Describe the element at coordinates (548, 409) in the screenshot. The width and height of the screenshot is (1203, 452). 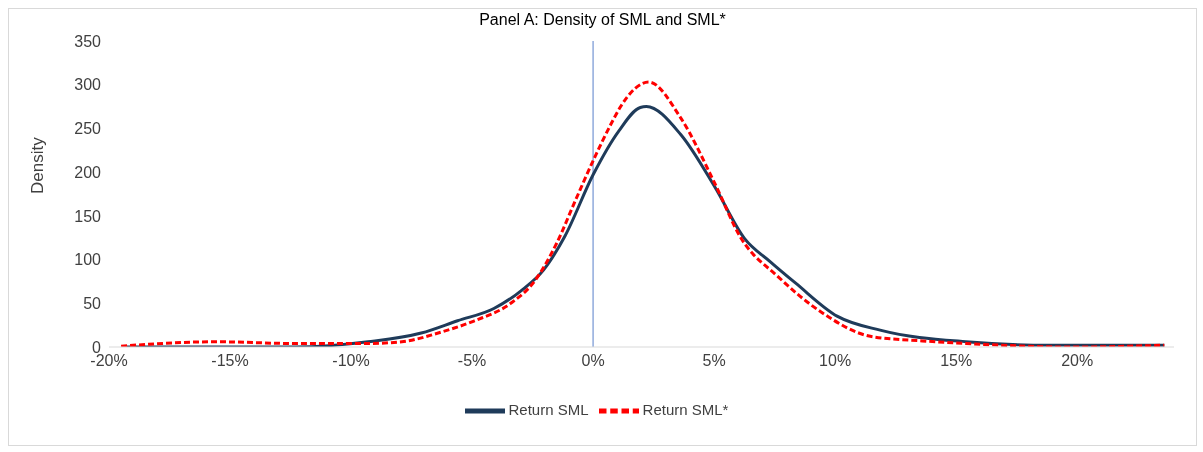
I see `legend-label: Return SML` at that location.